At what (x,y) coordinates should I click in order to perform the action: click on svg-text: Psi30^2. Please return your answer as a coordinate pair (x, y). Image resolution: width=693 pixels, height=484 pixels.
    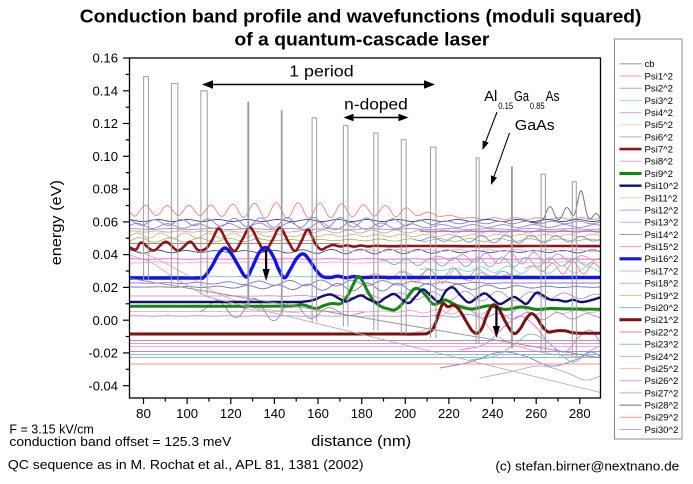
    Looking at the image, I should click on (662, 430).